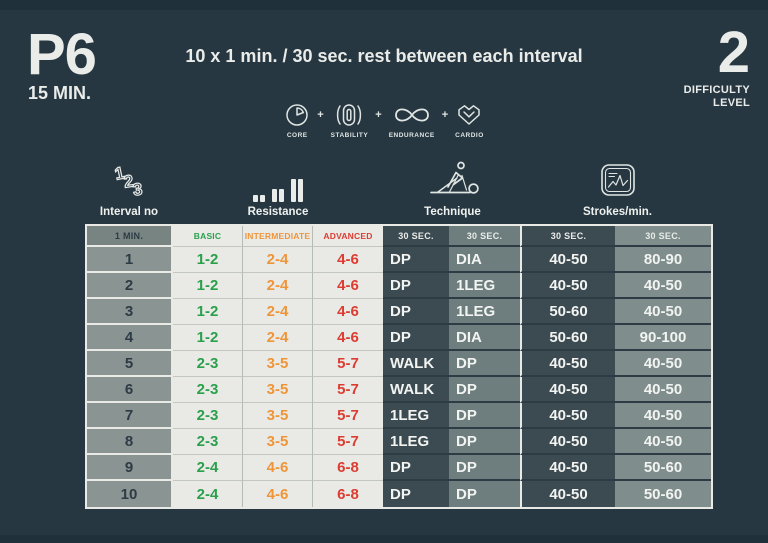  Describe the element at coordinates (297, 135) in the screenshot. I see `focus-label: CORE` at that location.